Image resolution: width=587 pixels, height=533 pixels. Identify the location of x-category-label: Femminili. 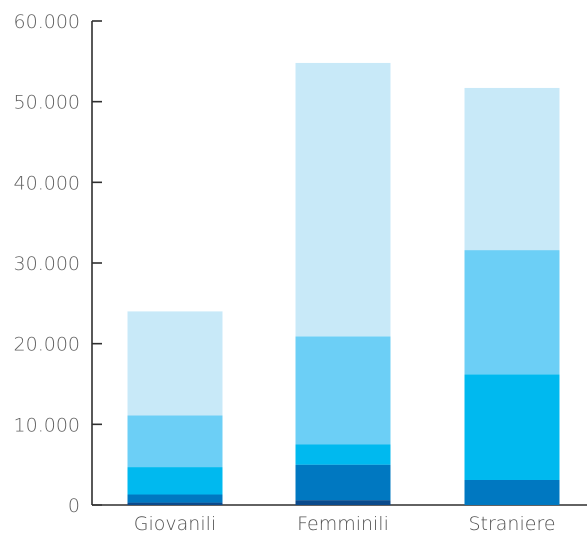
(343, 523).